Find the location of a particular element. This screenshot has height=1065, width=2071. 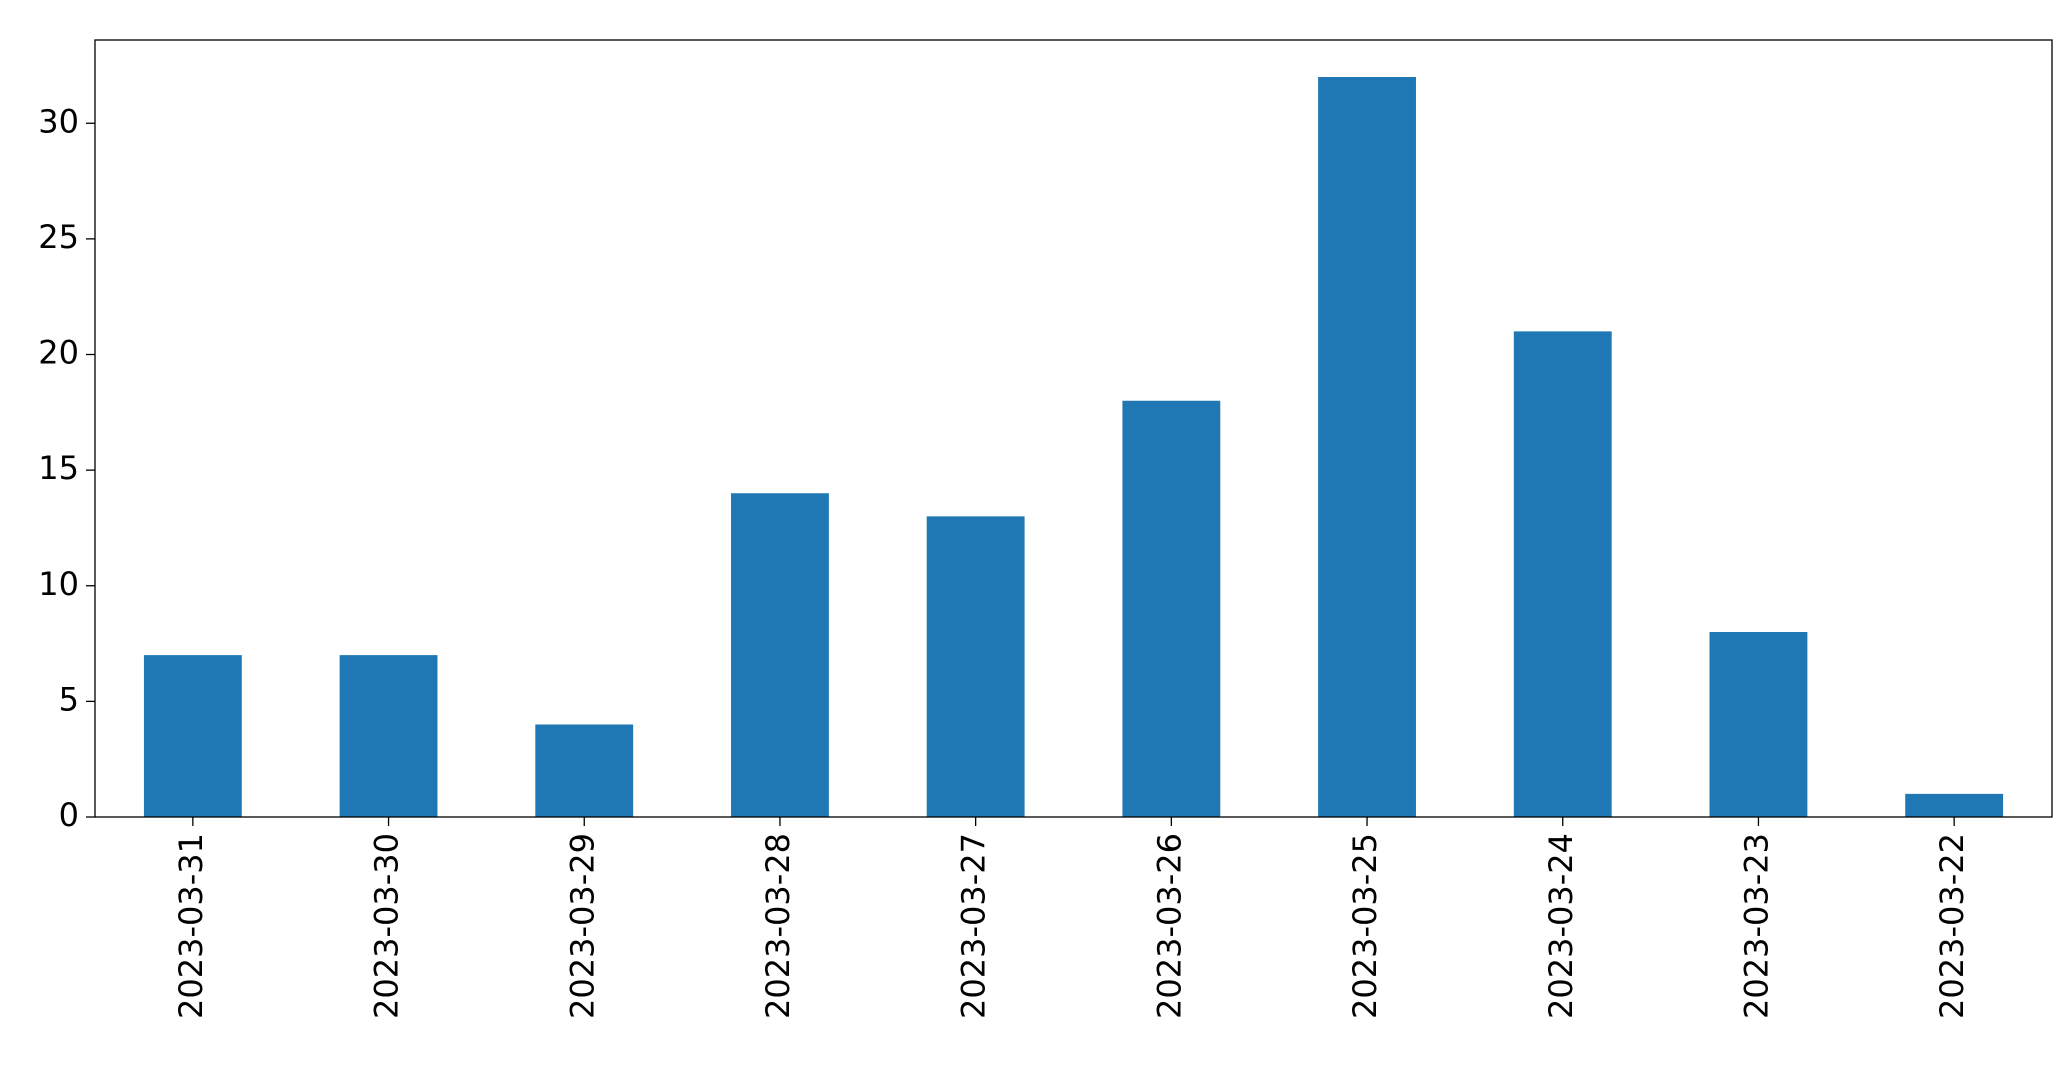

y-tick-label: 5 is located at coordinates (69, 699).